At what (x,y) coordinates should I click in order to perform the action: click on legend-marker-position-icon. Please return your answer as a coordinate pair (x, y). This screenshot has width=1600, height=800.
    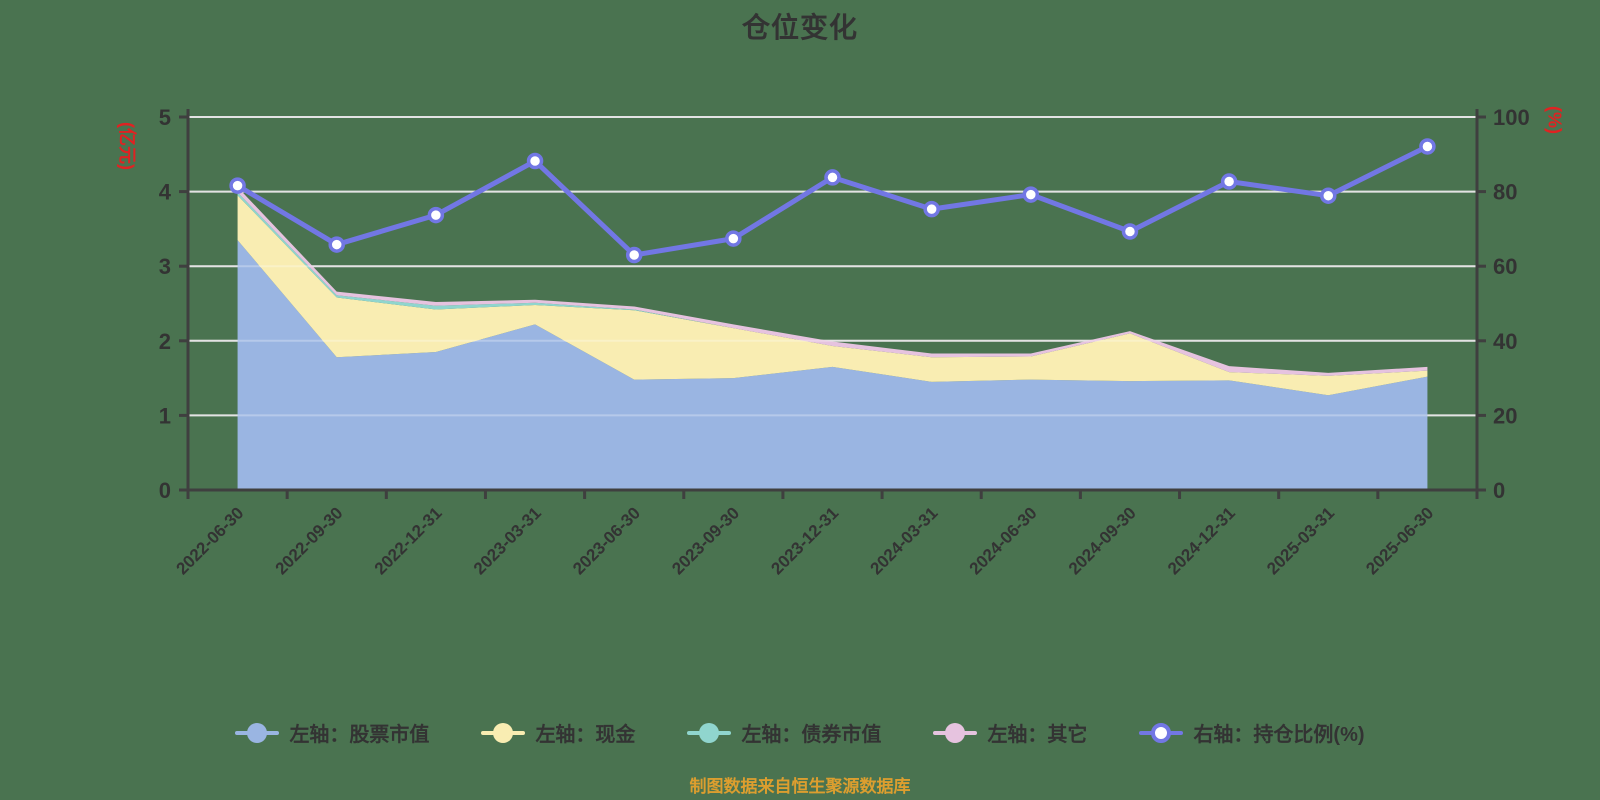
    Looking at the image, I should click on (1161, 733).